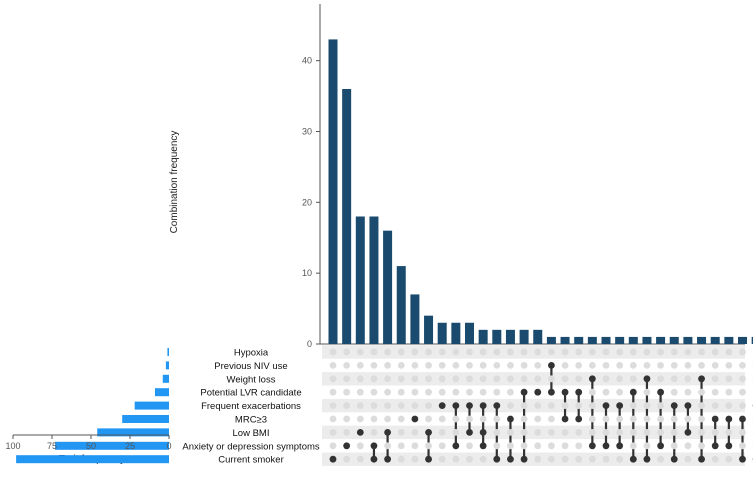  I want to click on set-x-tick-label: 0, so click(168, 446).